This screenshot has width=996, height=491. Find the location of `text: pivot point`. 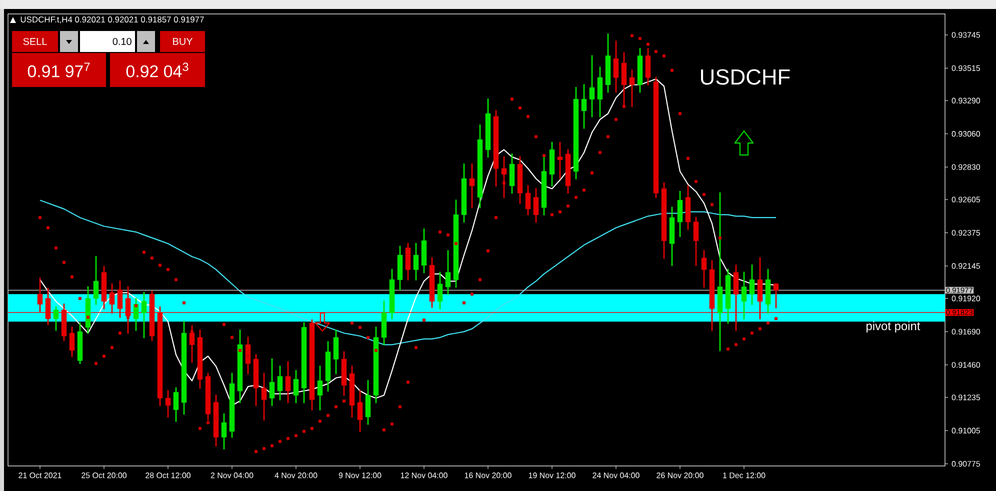

text: pivot point is located at coordinates (893, 327).